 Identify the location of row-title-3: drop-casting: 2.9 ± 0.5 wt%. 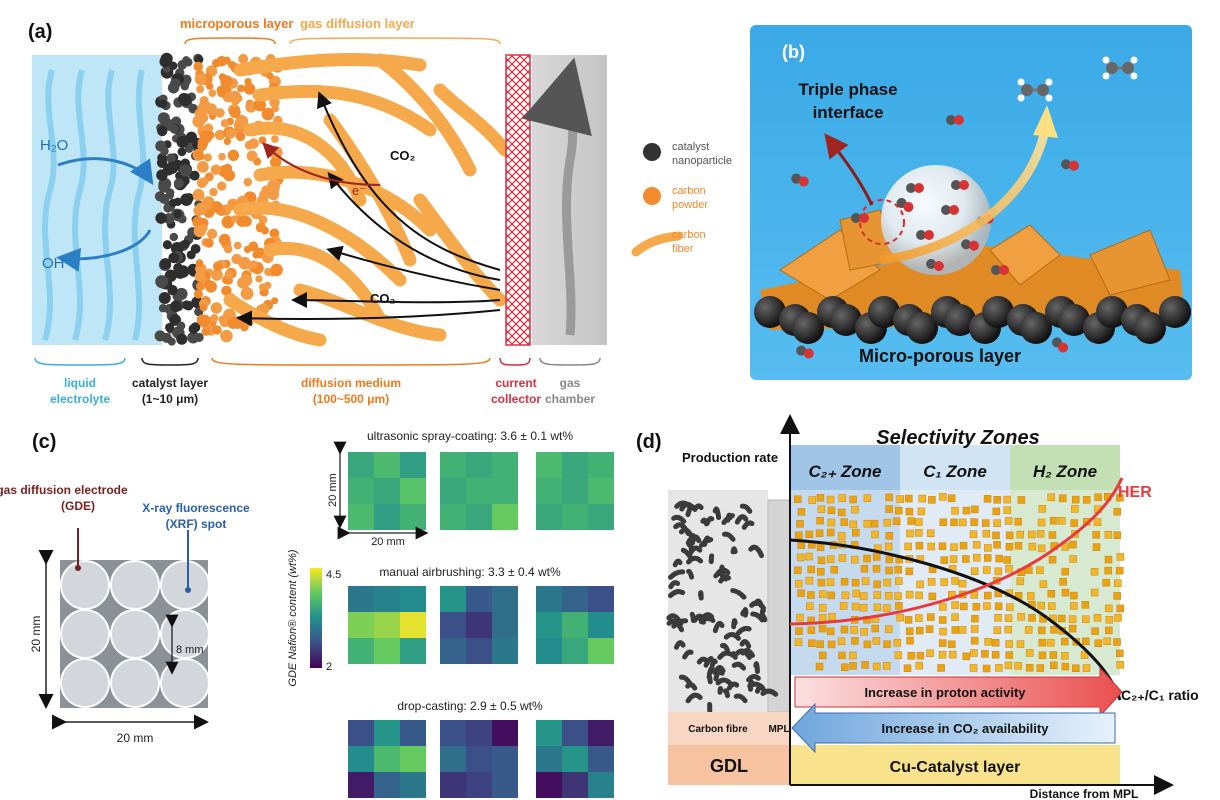
(470, 706).